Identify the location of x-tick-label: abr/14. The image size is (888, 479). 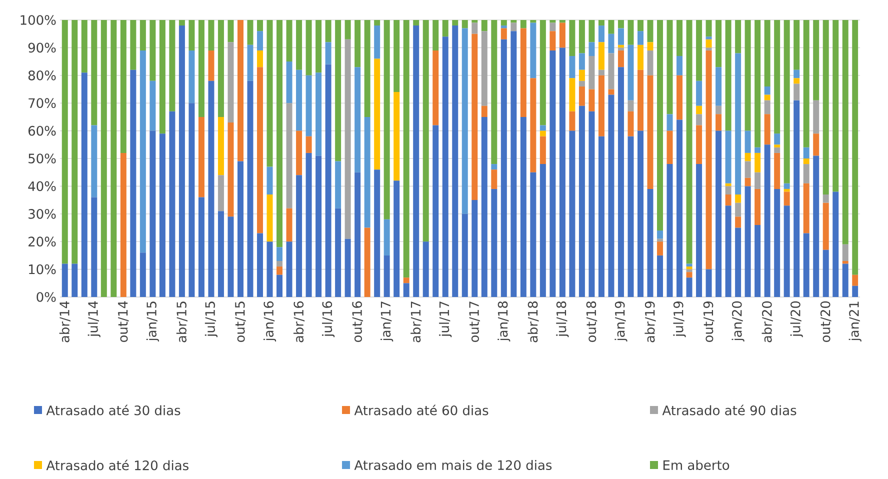
(64, 321).